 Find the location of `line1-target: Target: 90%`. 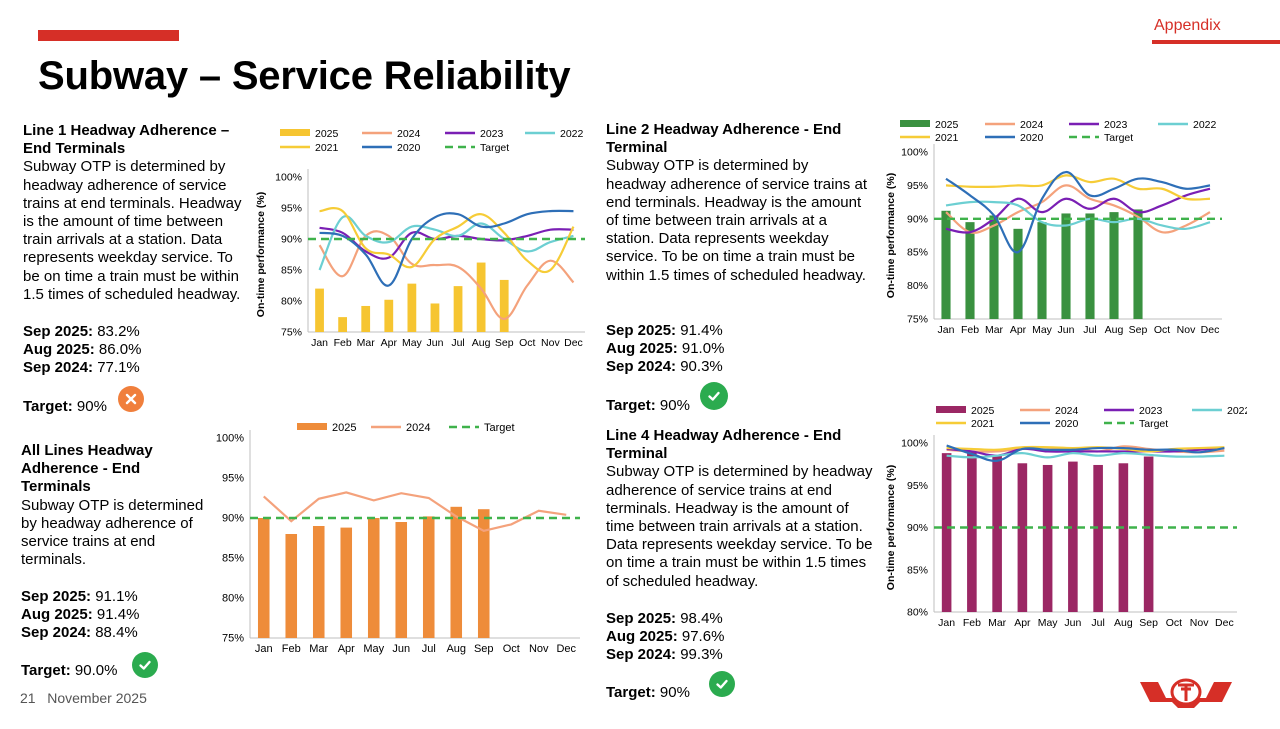

line1-target: Target: 90% is located at coordinates (65, 406).